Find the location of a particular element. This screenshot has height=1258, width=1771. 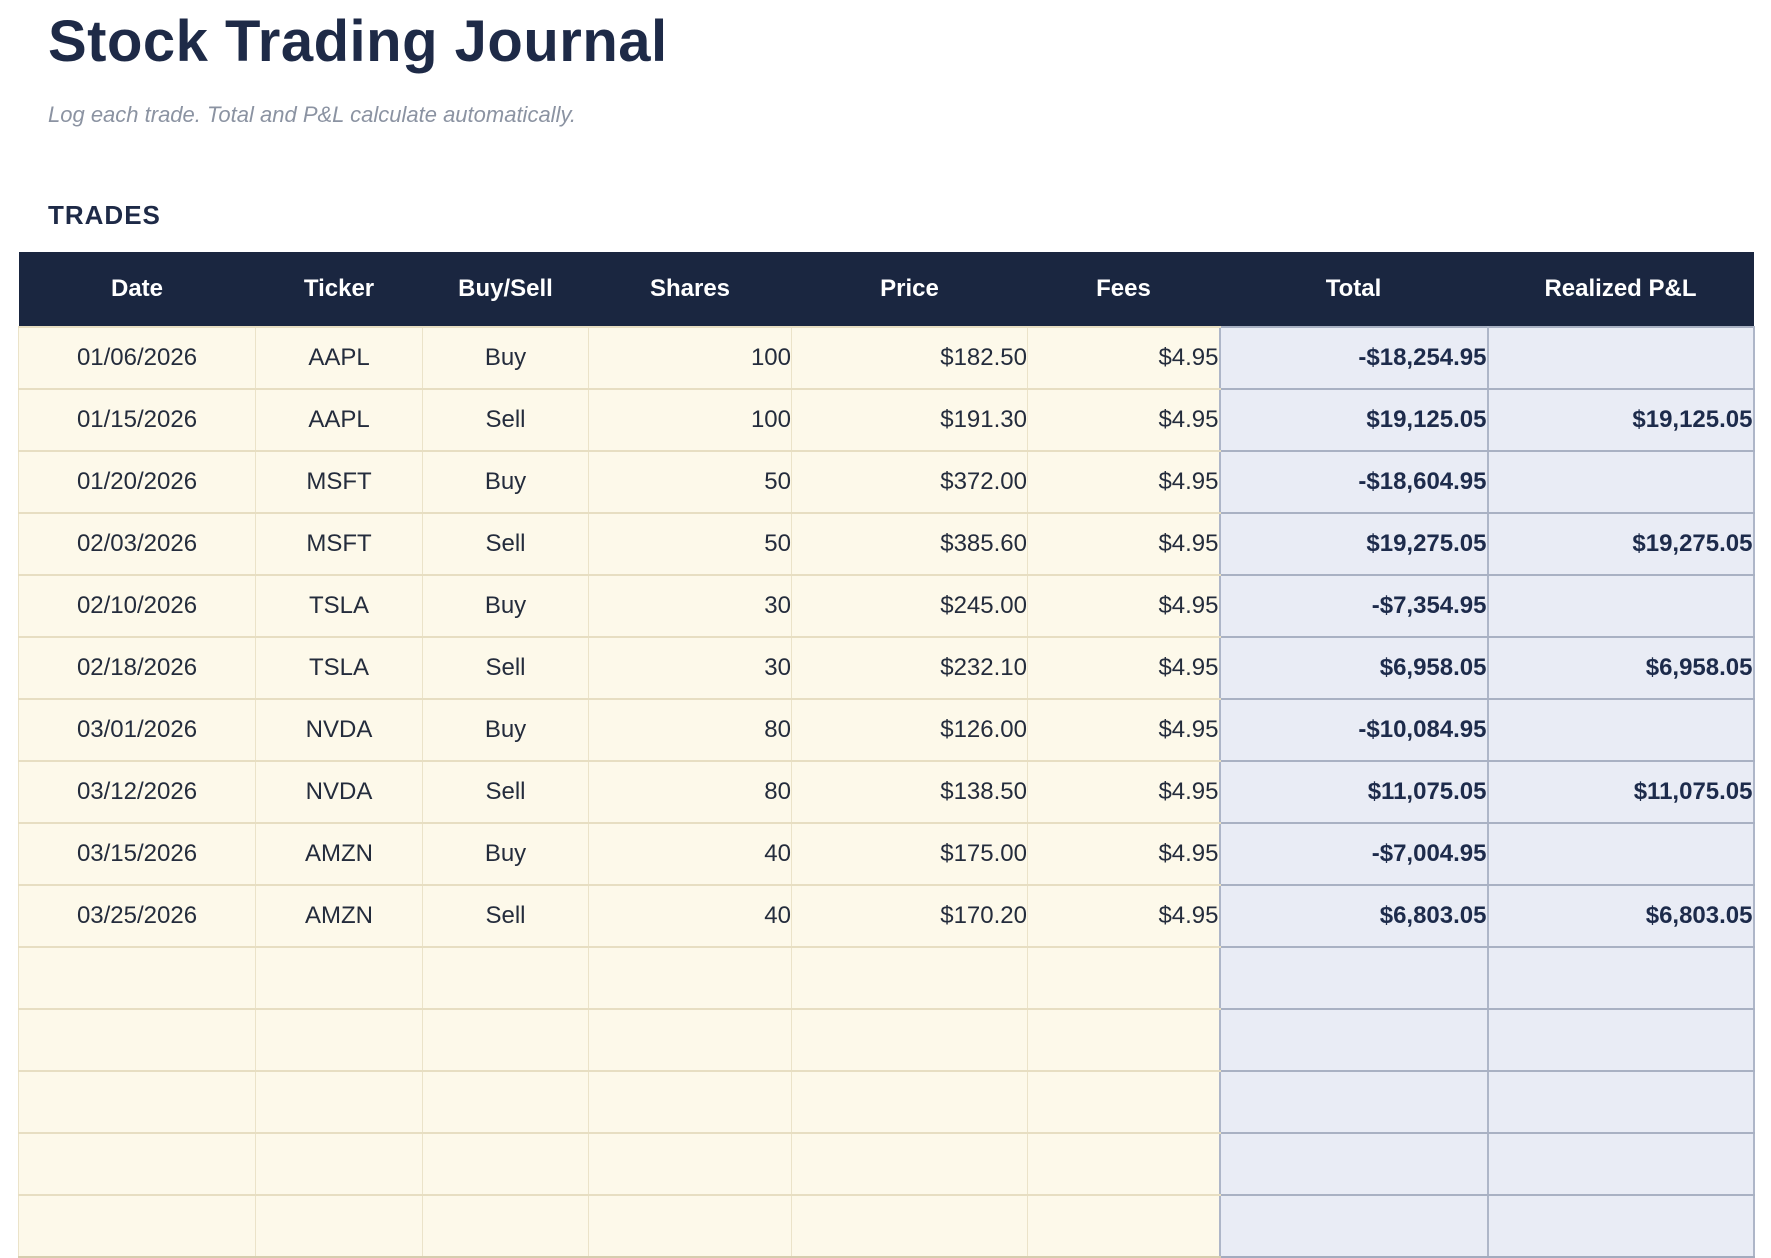

cell-price: $170.20 is located at coordinates (909, 916).